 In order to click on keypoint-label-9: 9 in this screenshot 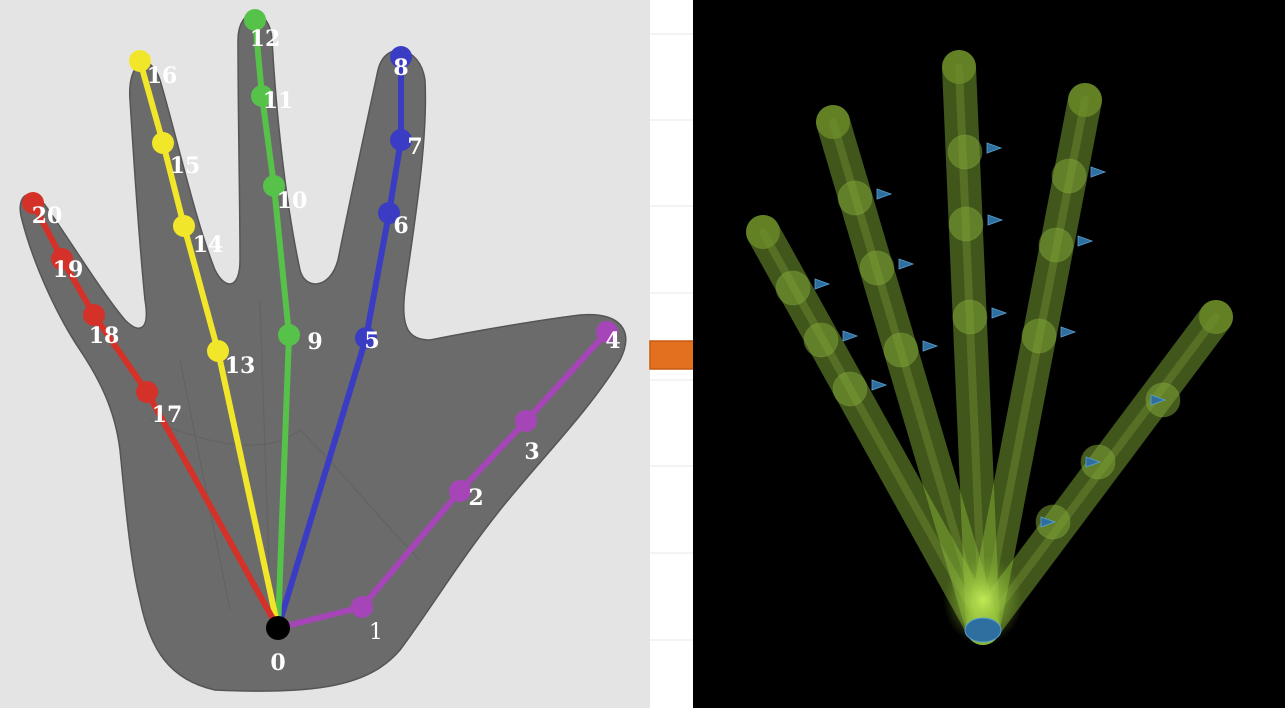, I will do `click(314, 342)`.